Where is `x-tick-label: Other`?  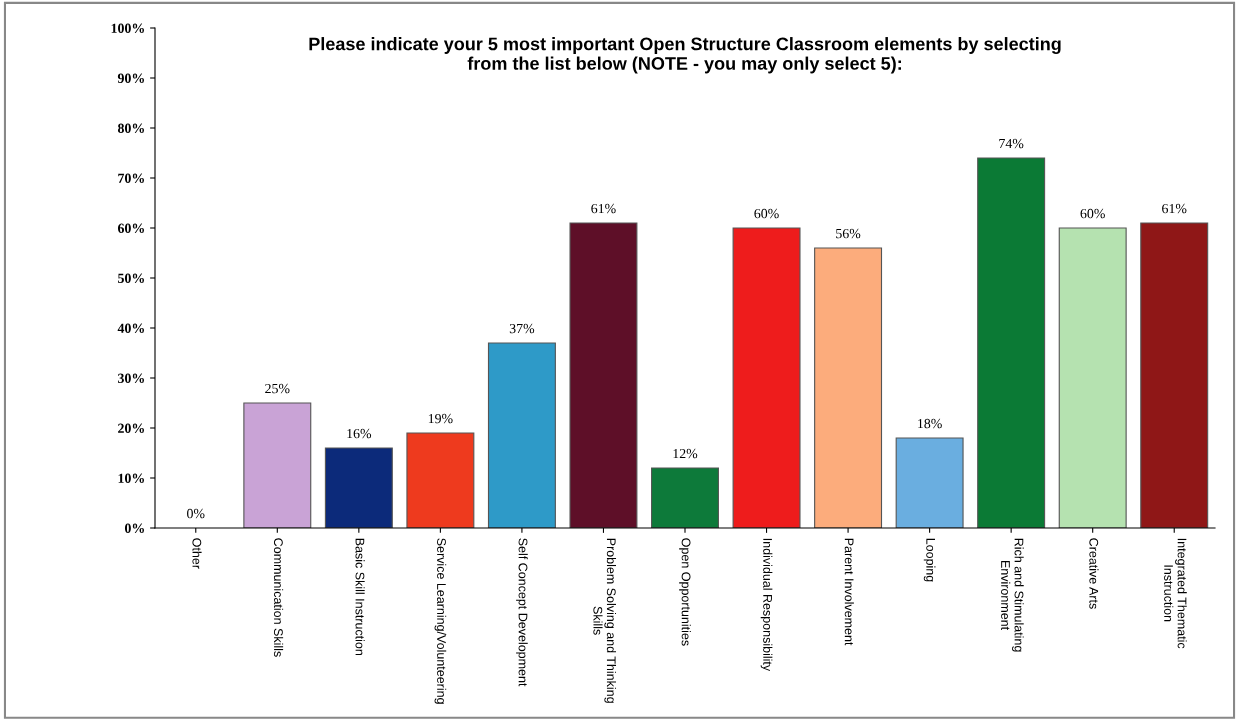 x-tick-label: Other is located at coordinates (197, 553).